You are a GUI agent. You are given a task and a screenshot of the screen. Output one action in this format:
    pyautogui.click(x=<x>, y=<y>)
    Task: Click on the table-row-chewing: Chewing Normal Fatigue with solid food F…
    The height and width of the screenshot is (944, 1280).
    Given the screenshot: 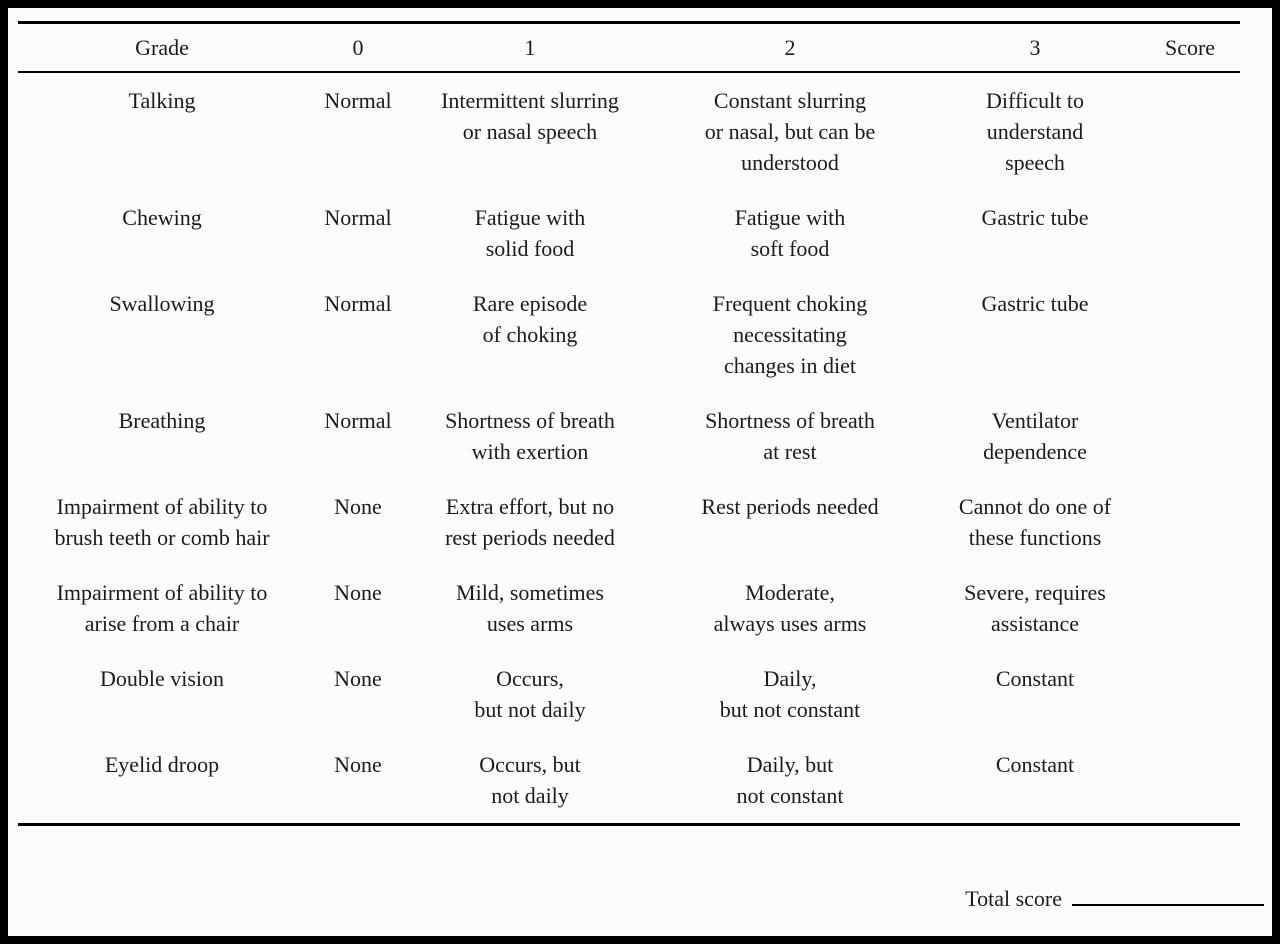 What is the action you would take?
    pyautogui.click(x=629, y=233)
    